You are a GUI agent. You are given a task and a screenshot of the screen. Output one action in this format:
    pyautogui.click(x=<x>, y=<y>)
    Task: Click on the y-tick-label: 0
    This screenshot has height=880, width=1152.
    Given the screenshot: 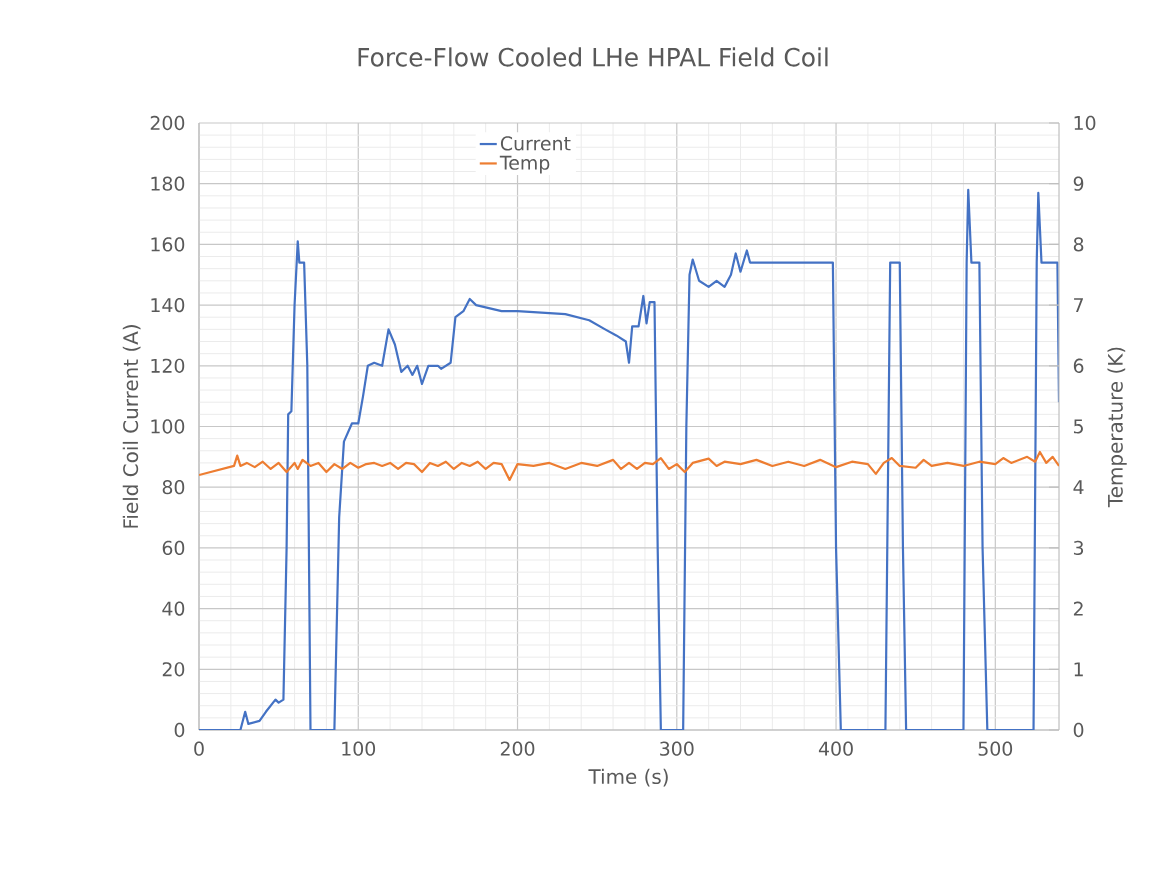 What is the action you would take?
    pyautogui.click(x=179, y=730)
    